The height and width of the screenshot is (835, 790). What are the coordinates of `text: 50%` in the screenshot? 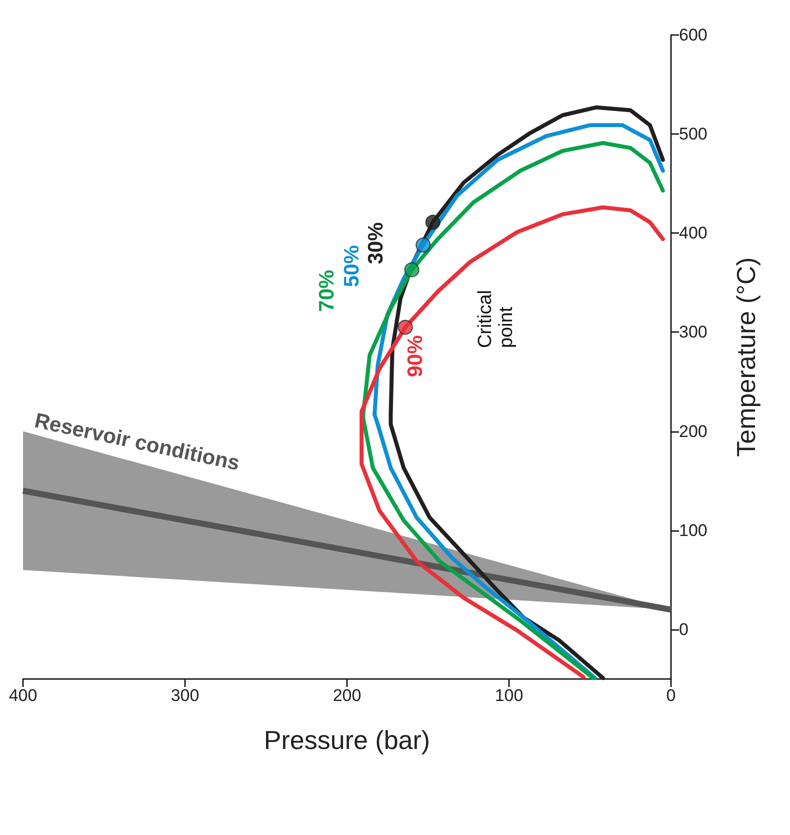 It's located at (352, 266).